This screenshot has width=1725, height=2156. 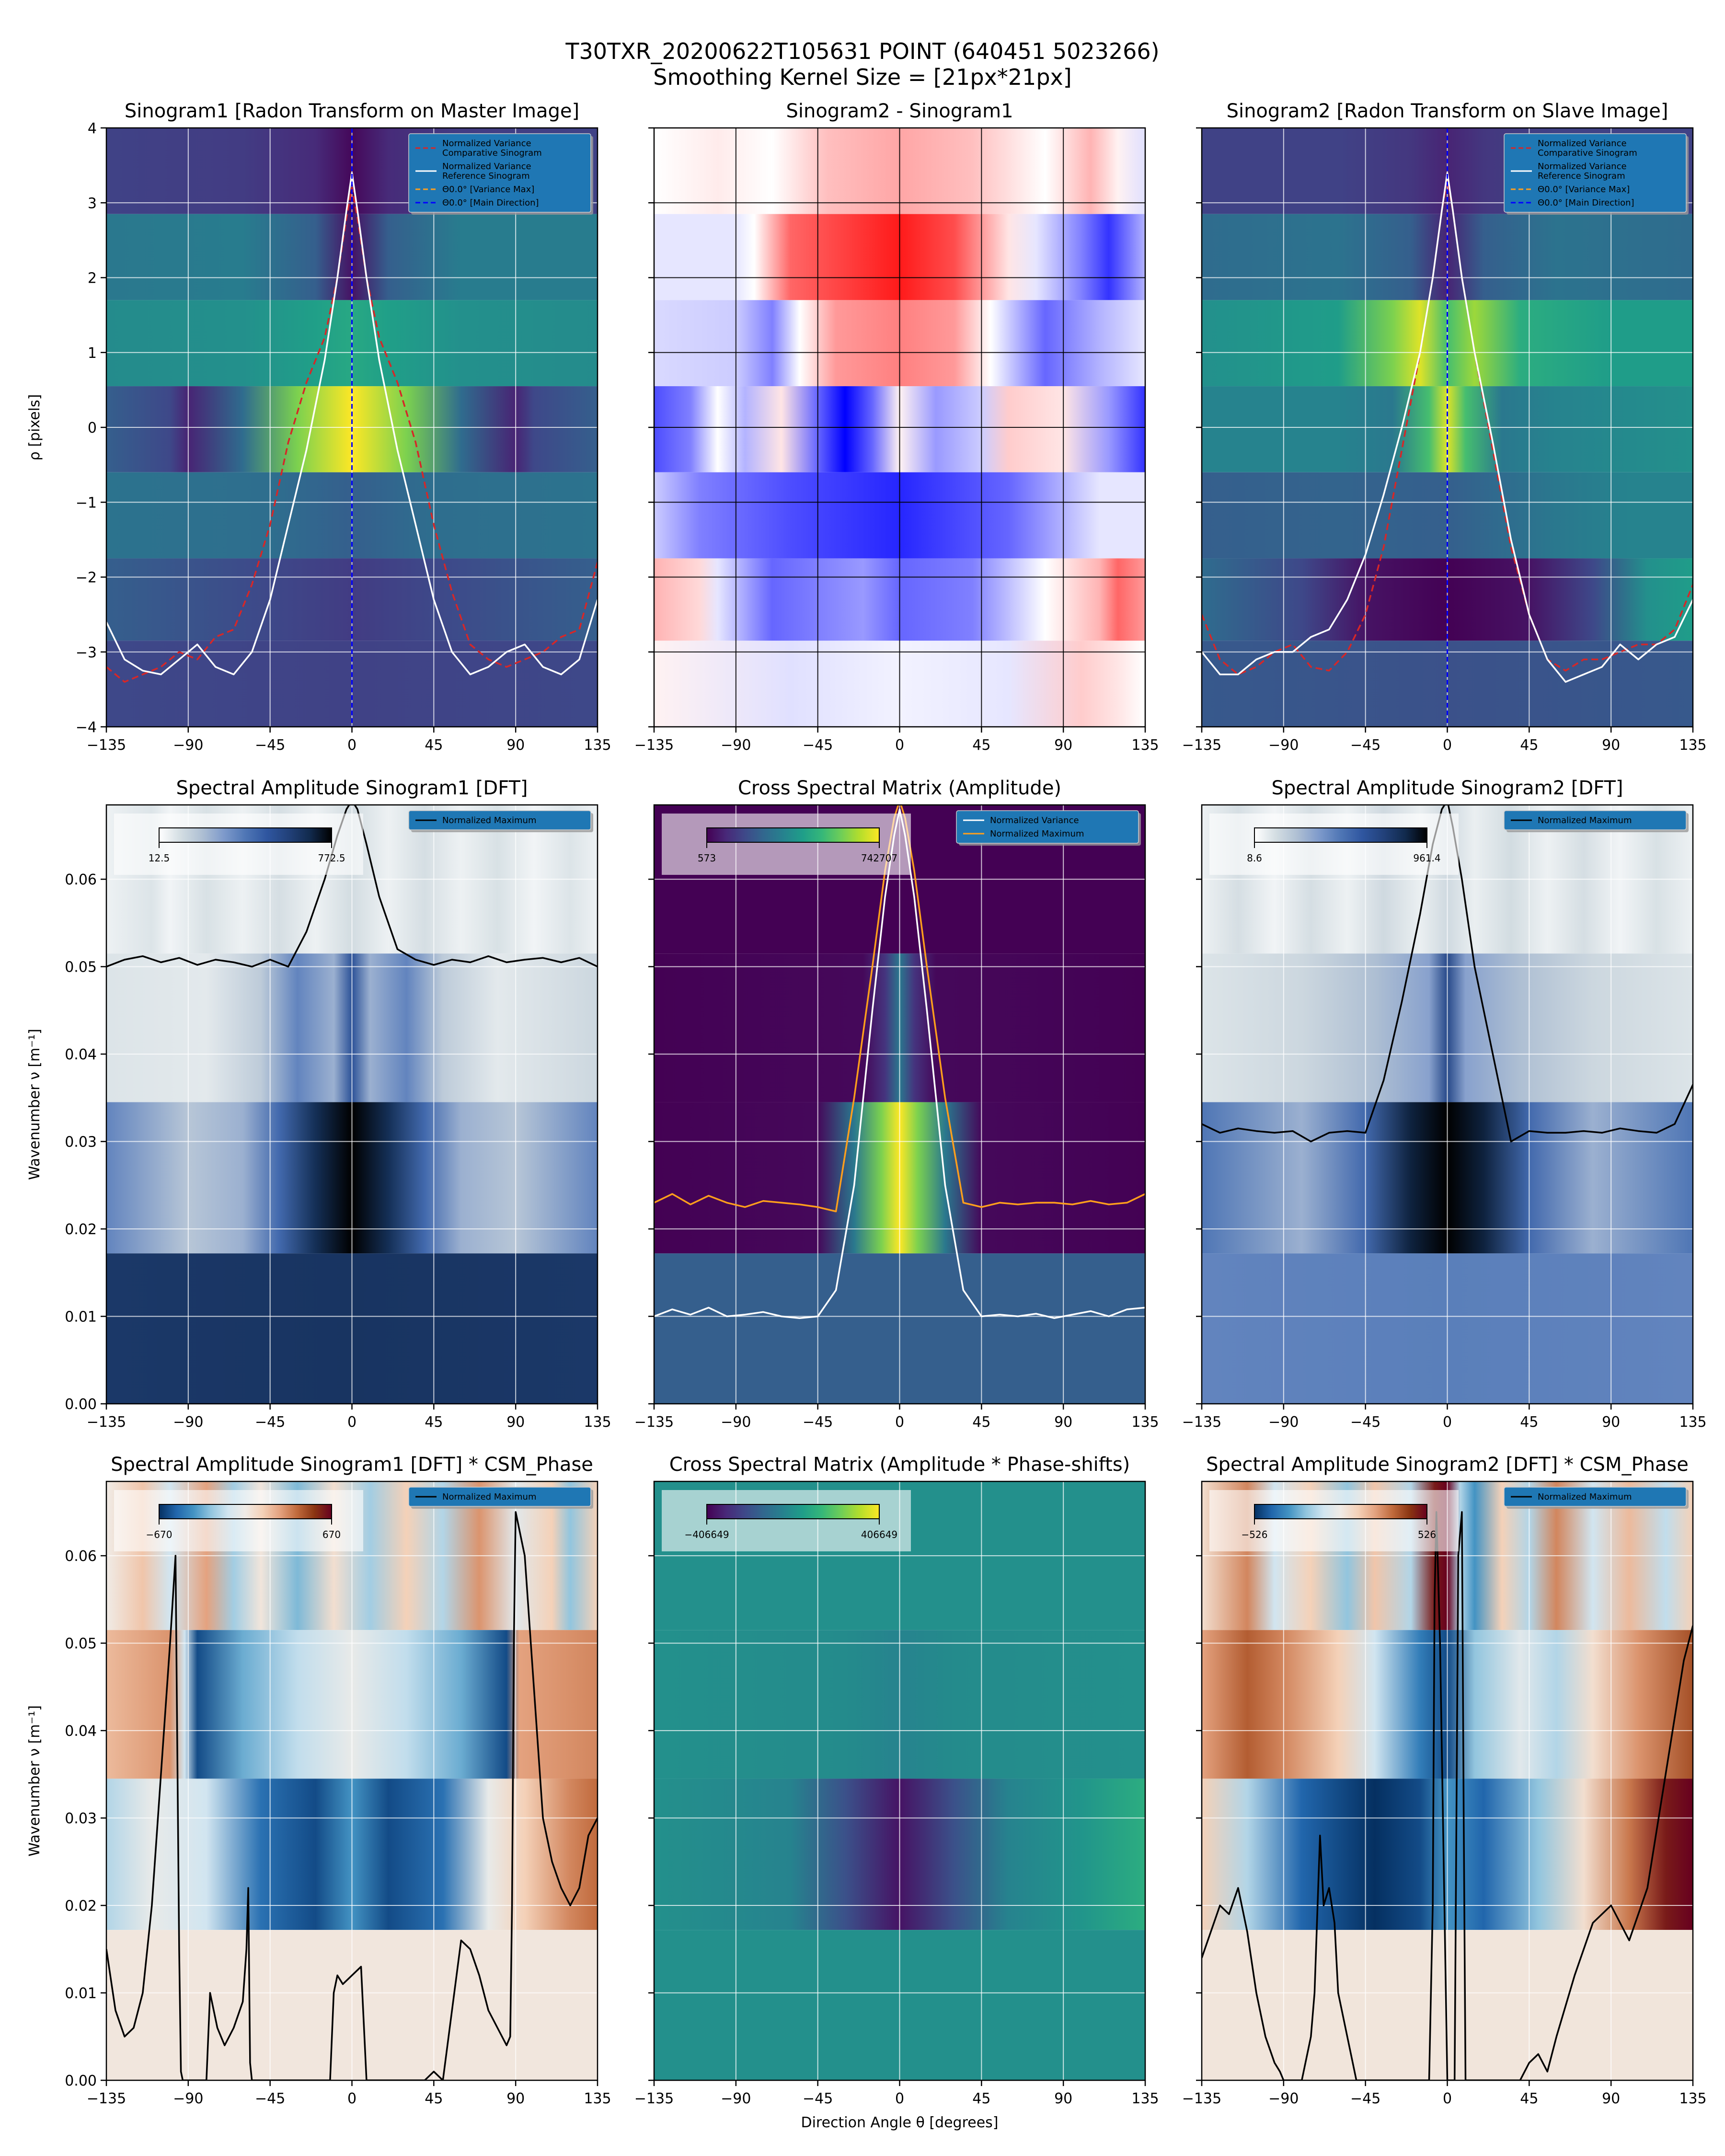 What do you see at coordinates (92, 428) in the screenshot?
I see `y-tick-label: 0` at bounding box center [92, 428].